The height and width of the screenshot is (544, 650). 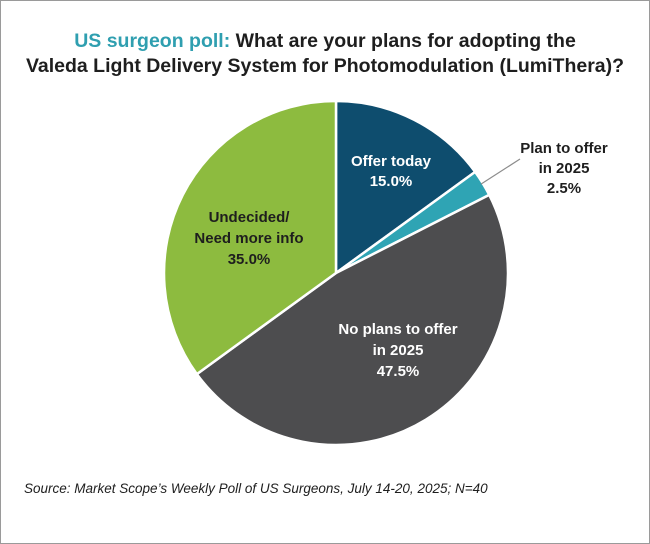 I want to click on slice-label: Offer today, so click(x=391, y=161).